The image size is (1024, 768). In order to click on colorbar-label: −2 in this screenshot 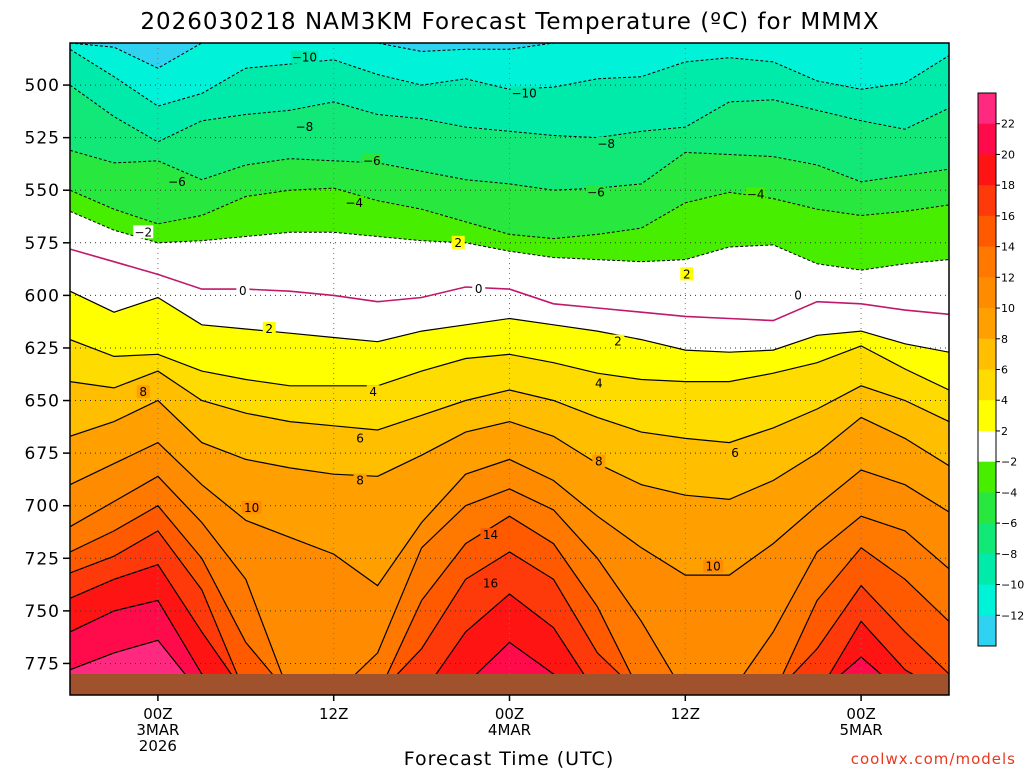, I will do `click(1009, 462)`.